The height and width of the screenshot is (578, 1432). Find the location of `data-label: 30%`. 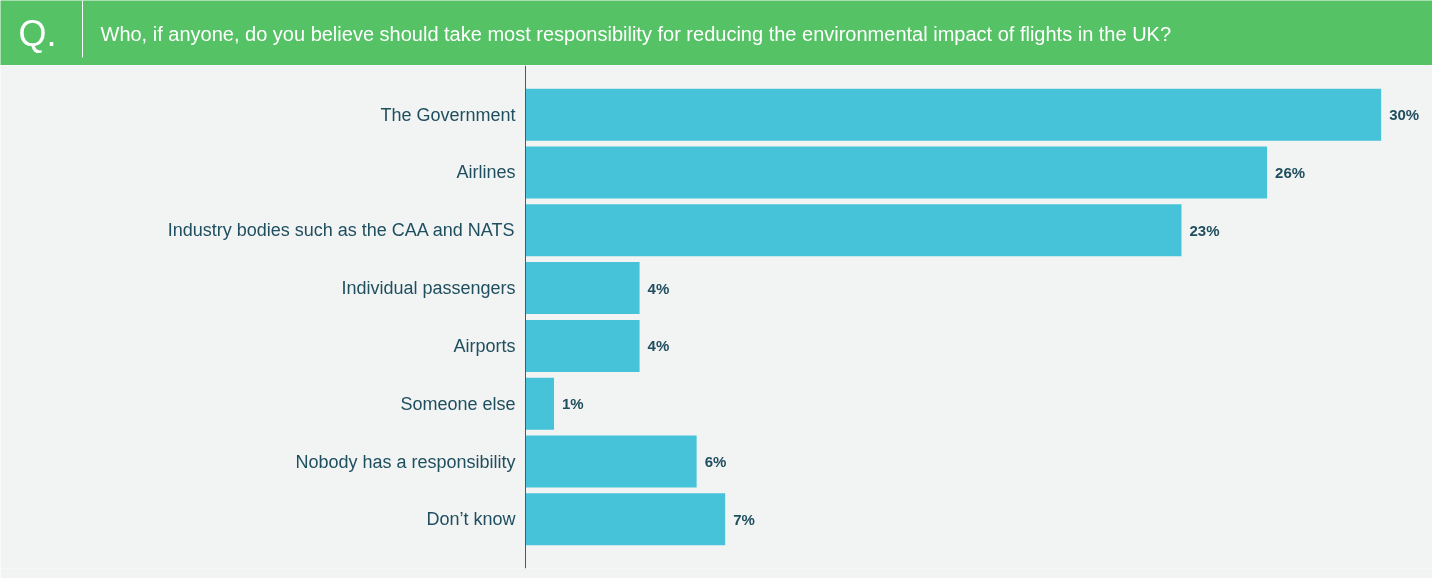

data-label: 30% is located at coordinates (1404, 115).